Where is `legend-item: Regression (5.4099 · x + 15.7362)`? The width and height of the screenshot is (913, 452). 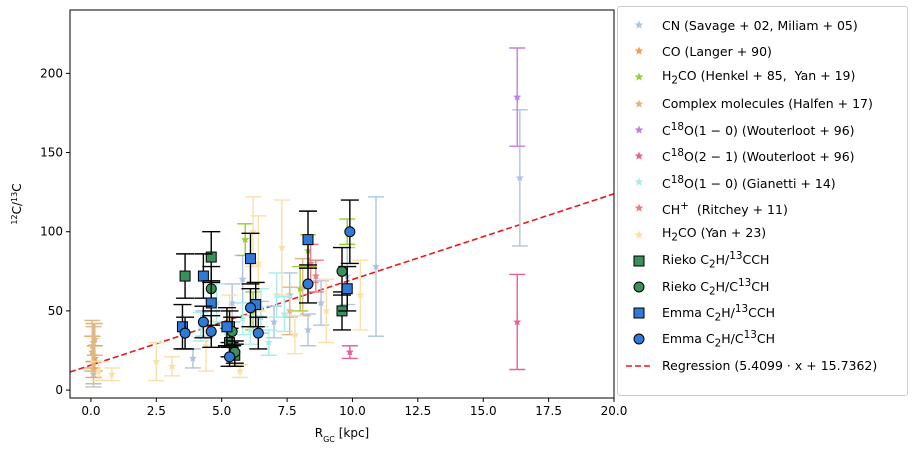
legend-item: Regression (5.4099 · x + 15.7362) is located at coordinates (750, 366).